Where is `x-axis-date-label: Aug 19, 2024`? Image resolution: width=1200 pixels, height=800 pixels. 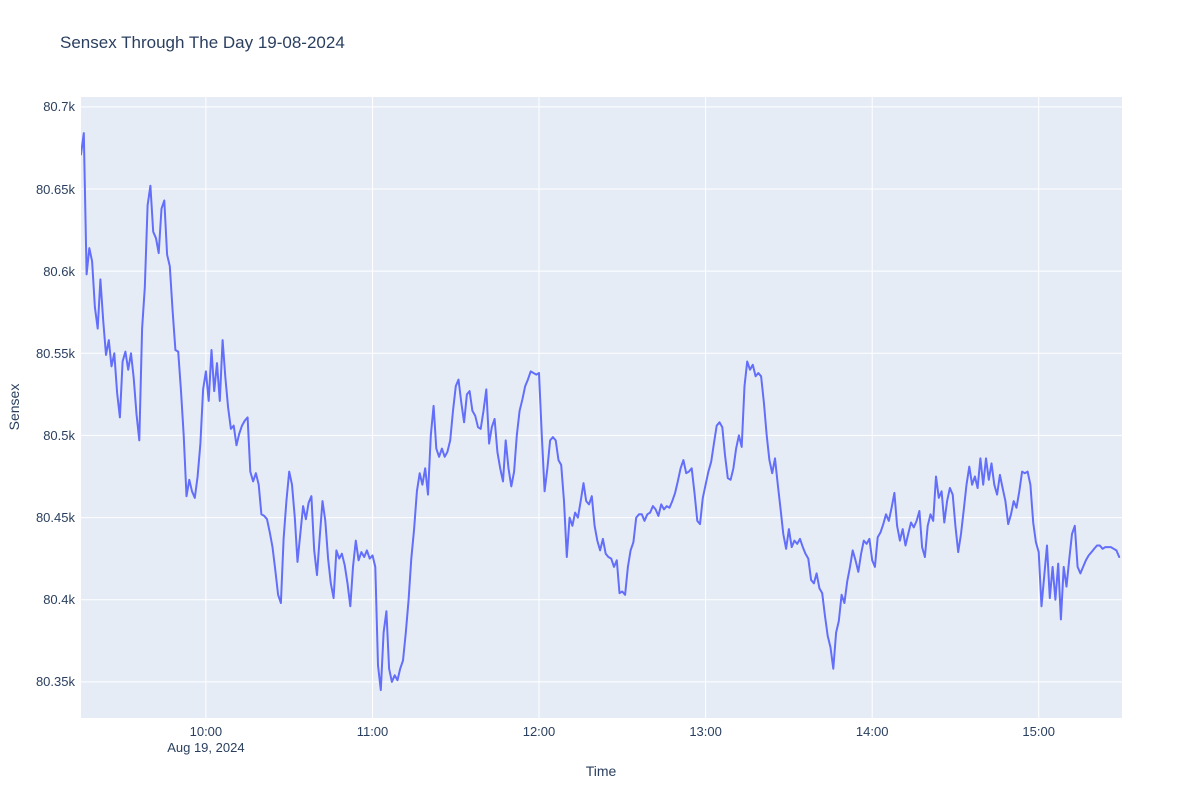
x-axis-date-label: Aug 19, 2024 is located at coordinates (206, 747).